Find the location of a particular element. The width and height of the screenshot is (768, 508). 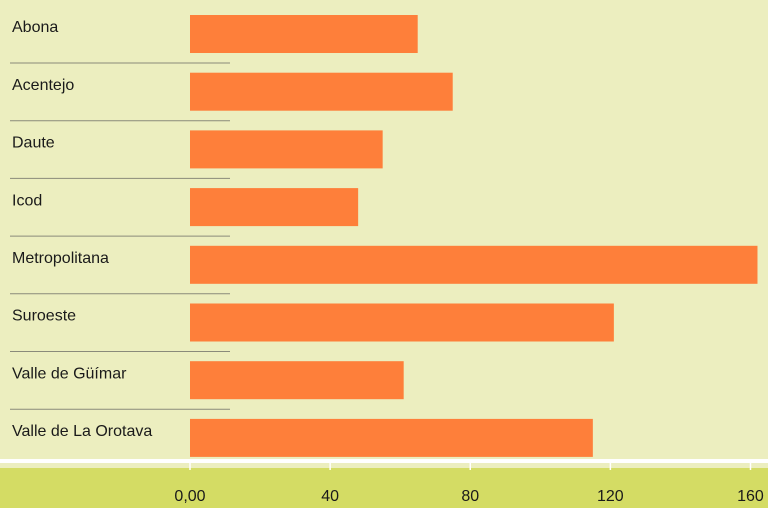

category-label: Valle de Güímar is located at coordinates (69, 373).